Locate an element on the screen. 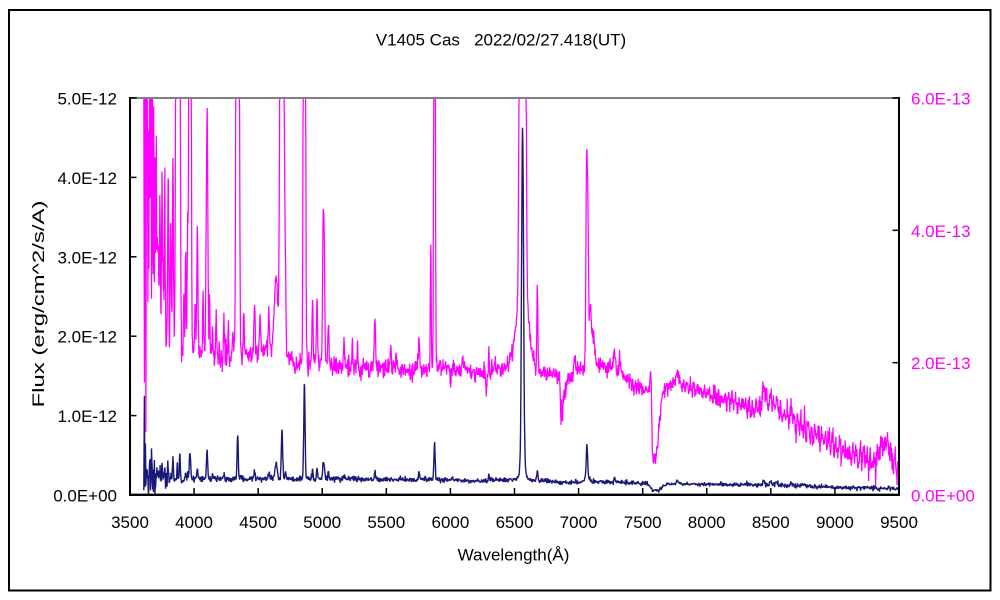 The image size is (1000, 600). svg-text: 5.0E-12 is located at coordinates (87, 99).